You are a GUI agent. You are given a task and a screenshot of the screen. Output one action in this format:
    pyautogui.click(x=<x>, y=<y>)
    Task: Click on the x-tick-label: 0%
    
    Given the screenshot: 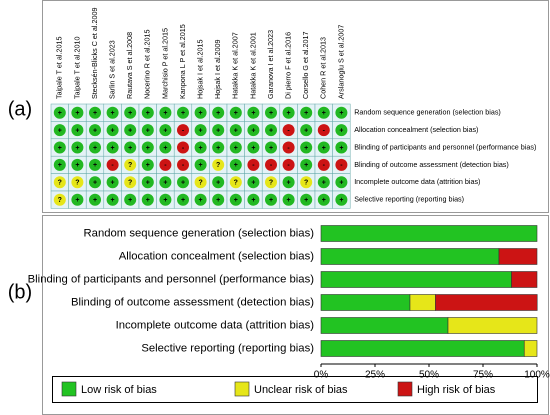 What is the action you would take?
    pyautogui.click(x=321, y=375)
    